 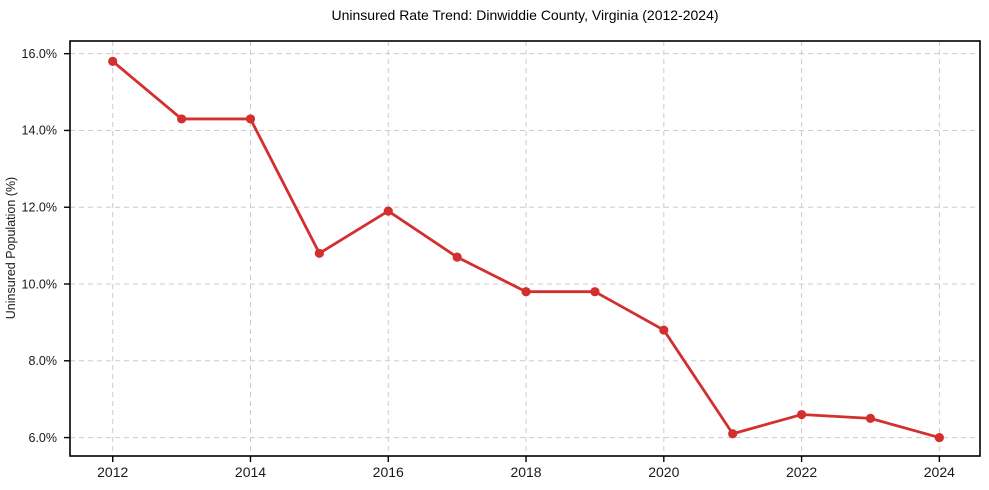 I want to click on y-tick-label: 14.0%, so click(x=39, y=131).